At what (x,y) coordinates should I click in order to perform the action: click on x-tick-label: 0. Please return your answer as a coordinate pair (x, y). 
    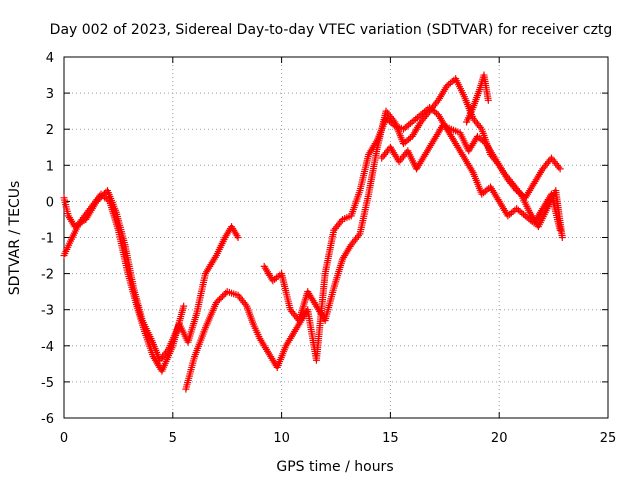
    Looking at the image, I should click on (64, 438).